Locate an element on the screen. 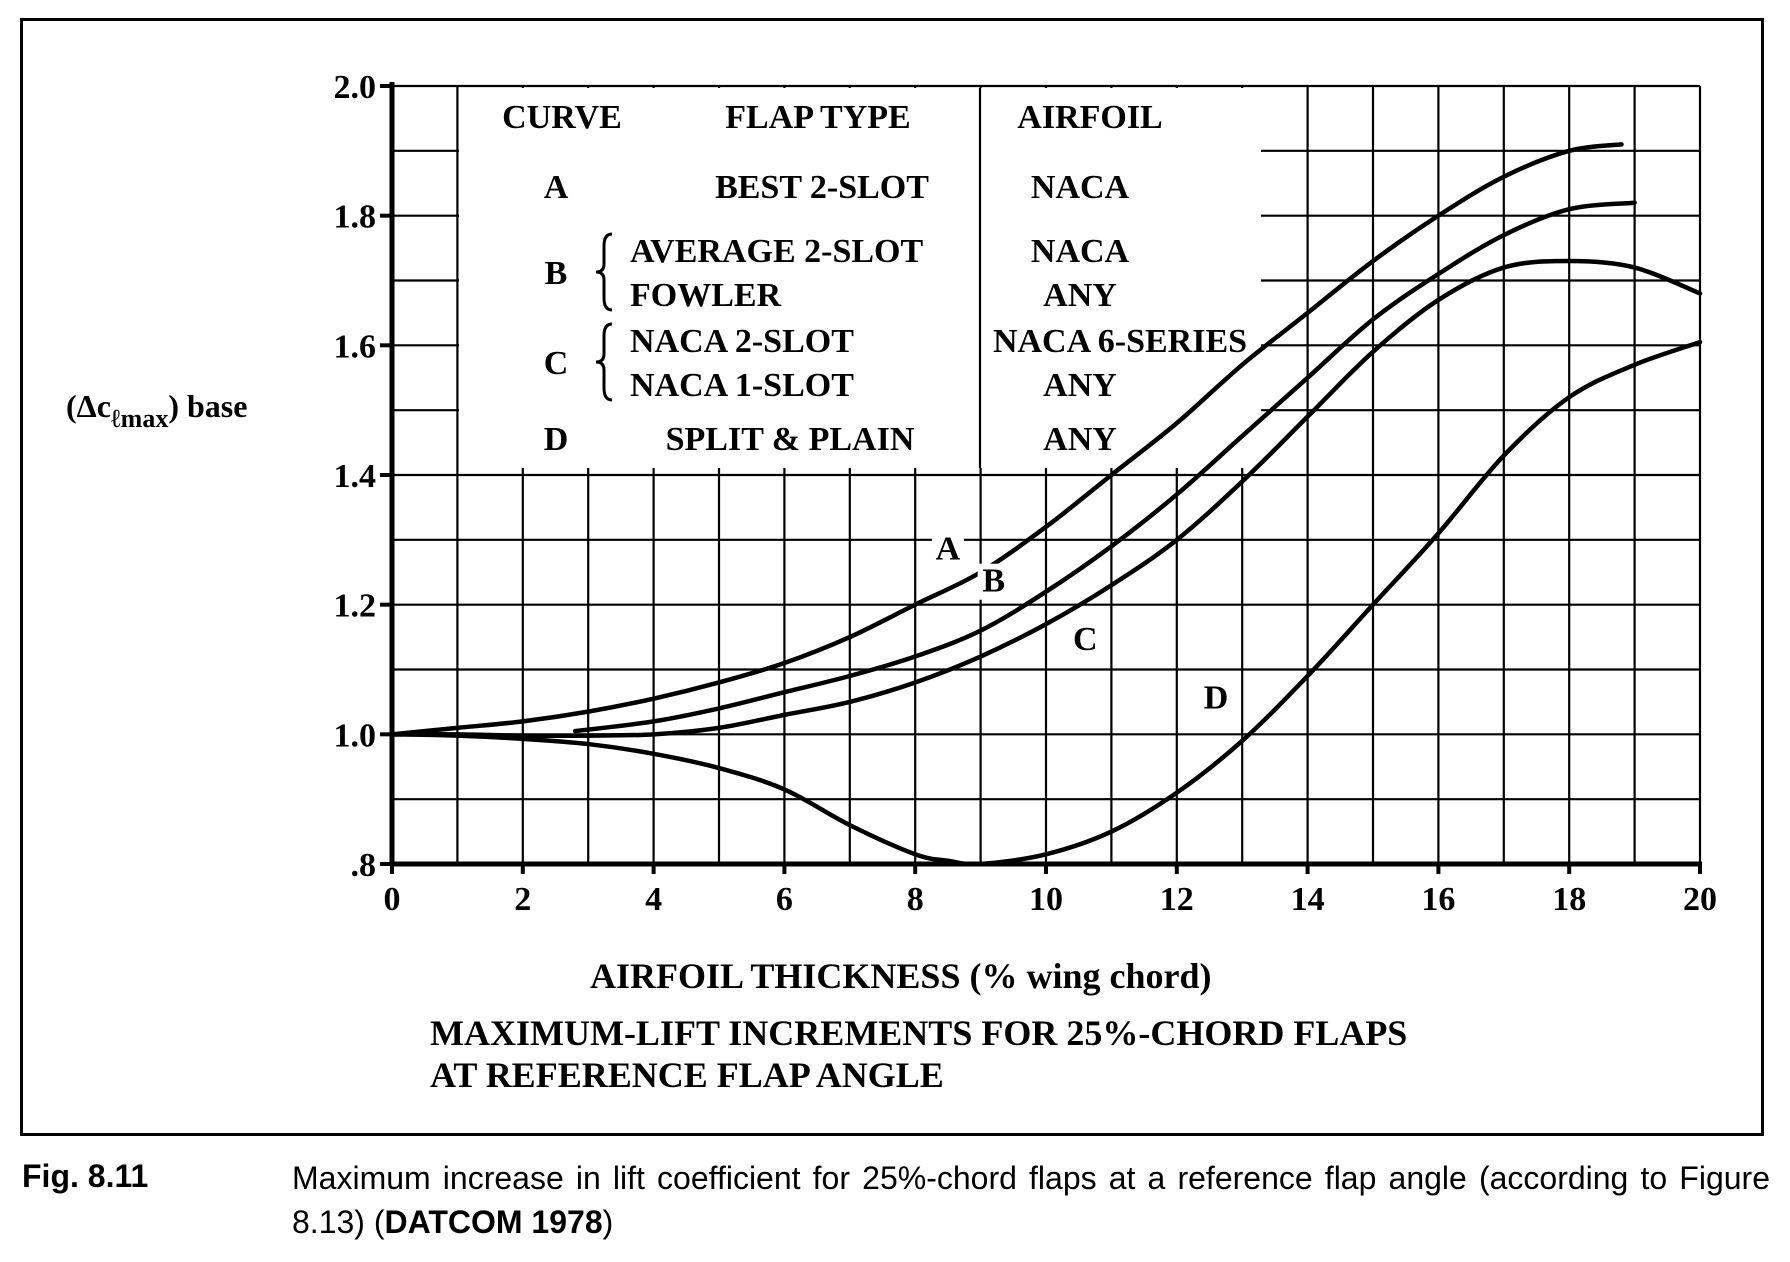  curve-label-a: A is located at coordinates (948, 548).